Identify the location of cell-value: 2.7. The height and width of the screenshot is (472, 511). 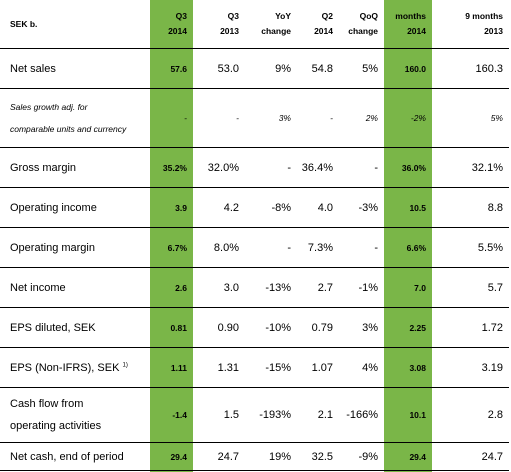
(318, 287).